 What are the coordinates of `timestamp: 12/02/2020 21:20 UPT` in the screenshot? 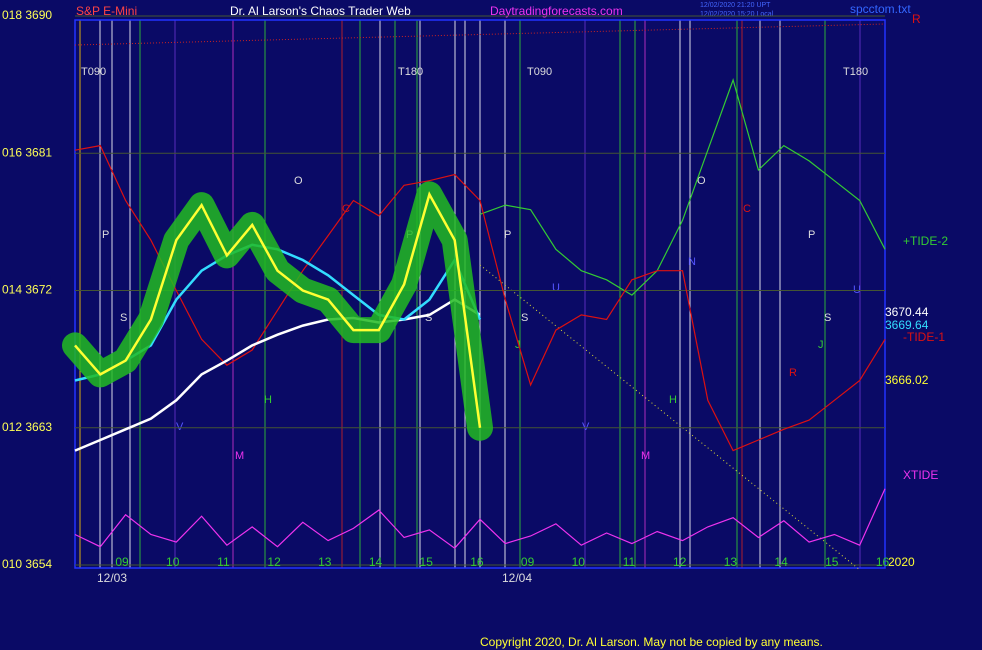 It's located at (735, 5).